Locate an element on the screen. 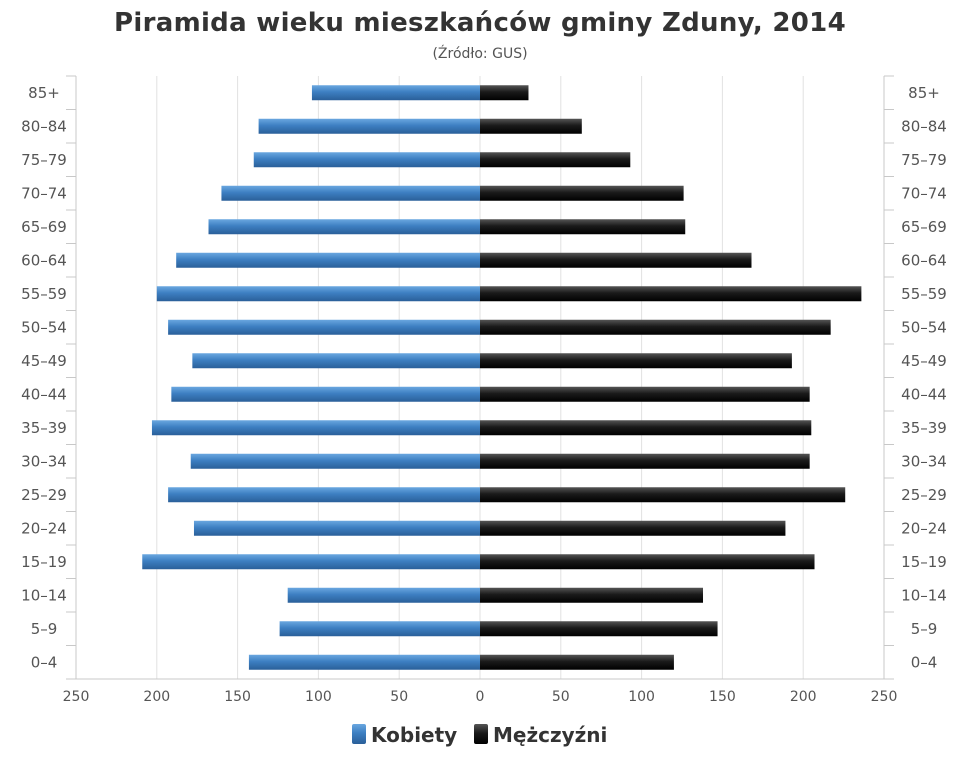 Image resolution: width=960 pixels, height=768 pixels. legend-label-kobiety: Kobiety is located at coordinates (414, 735).